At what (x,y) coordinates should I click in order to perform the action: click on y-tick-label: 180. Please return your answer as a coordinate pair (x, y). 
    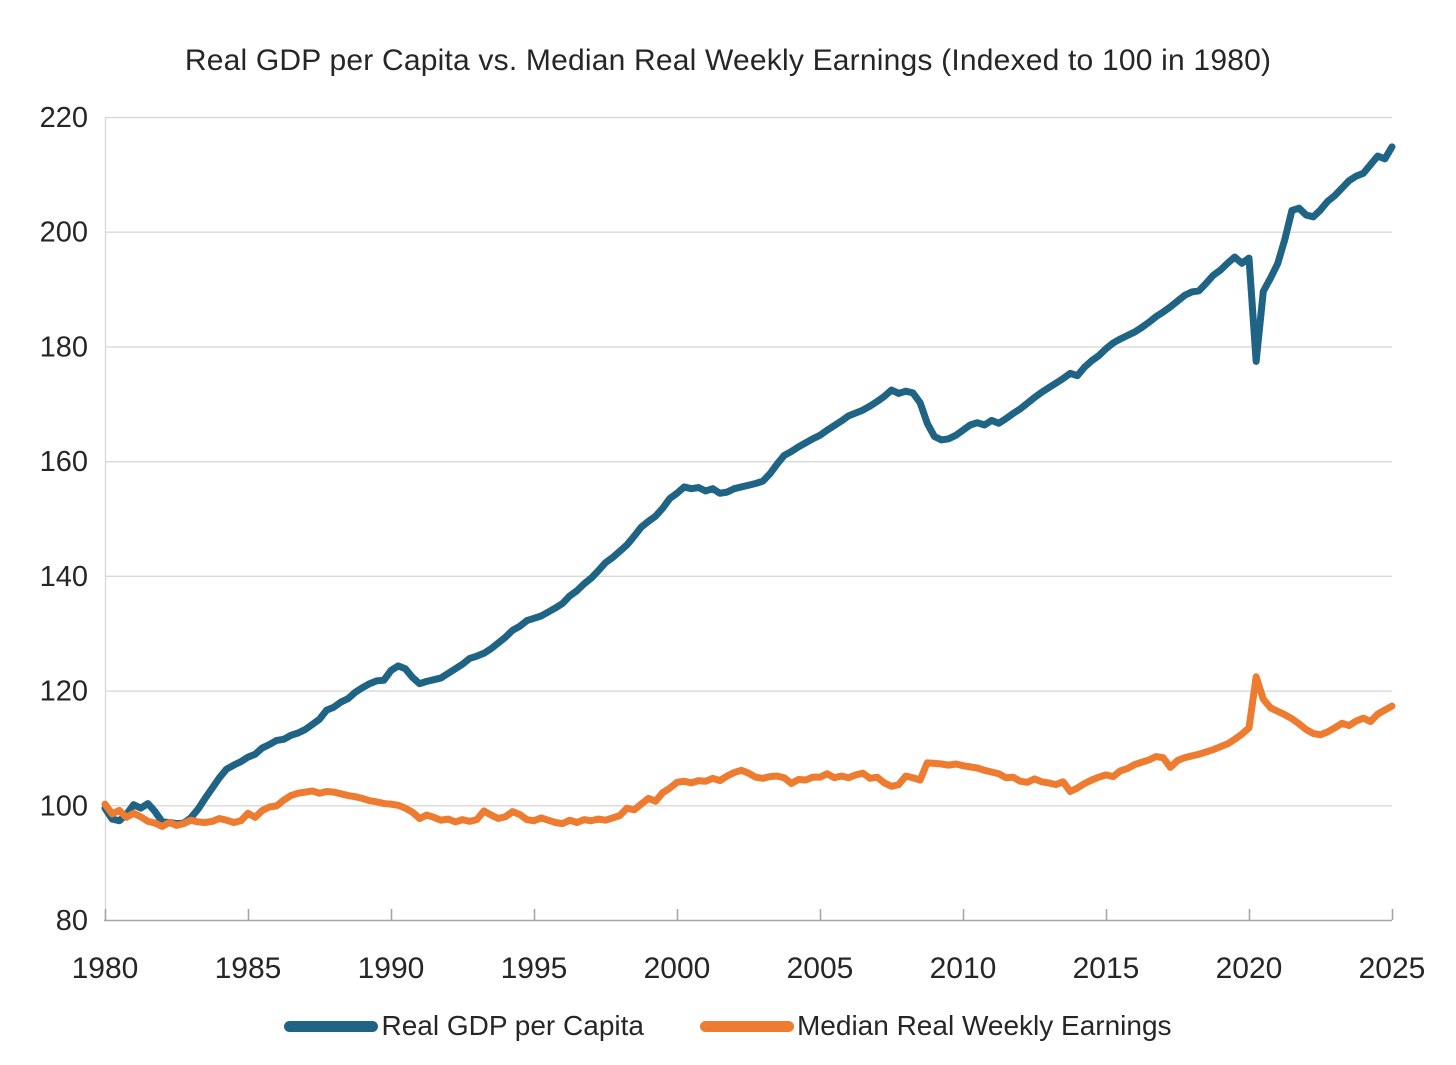
    Looking at the image, I should click on (64, 347).